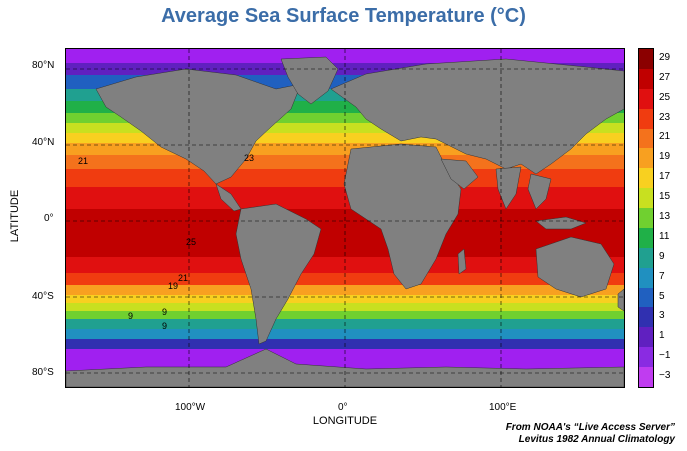 The height and width of the screenshot is (451, 687). I want to click on indonesia, so click(561, 223).